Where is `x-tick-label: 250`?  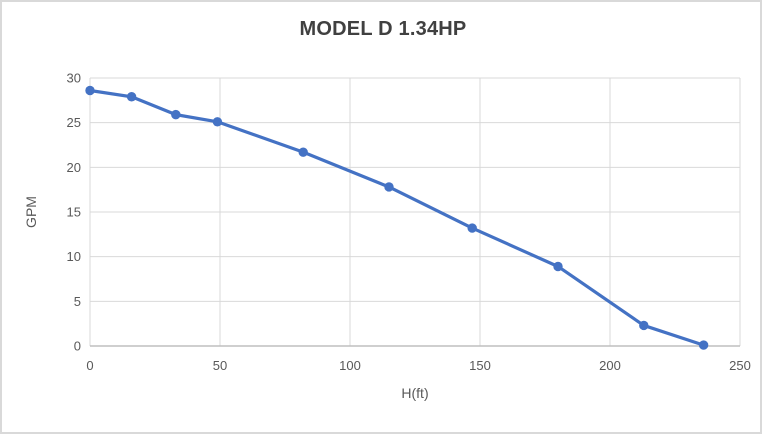
x-tick-label: 250 is located at coordinates (740, 365).